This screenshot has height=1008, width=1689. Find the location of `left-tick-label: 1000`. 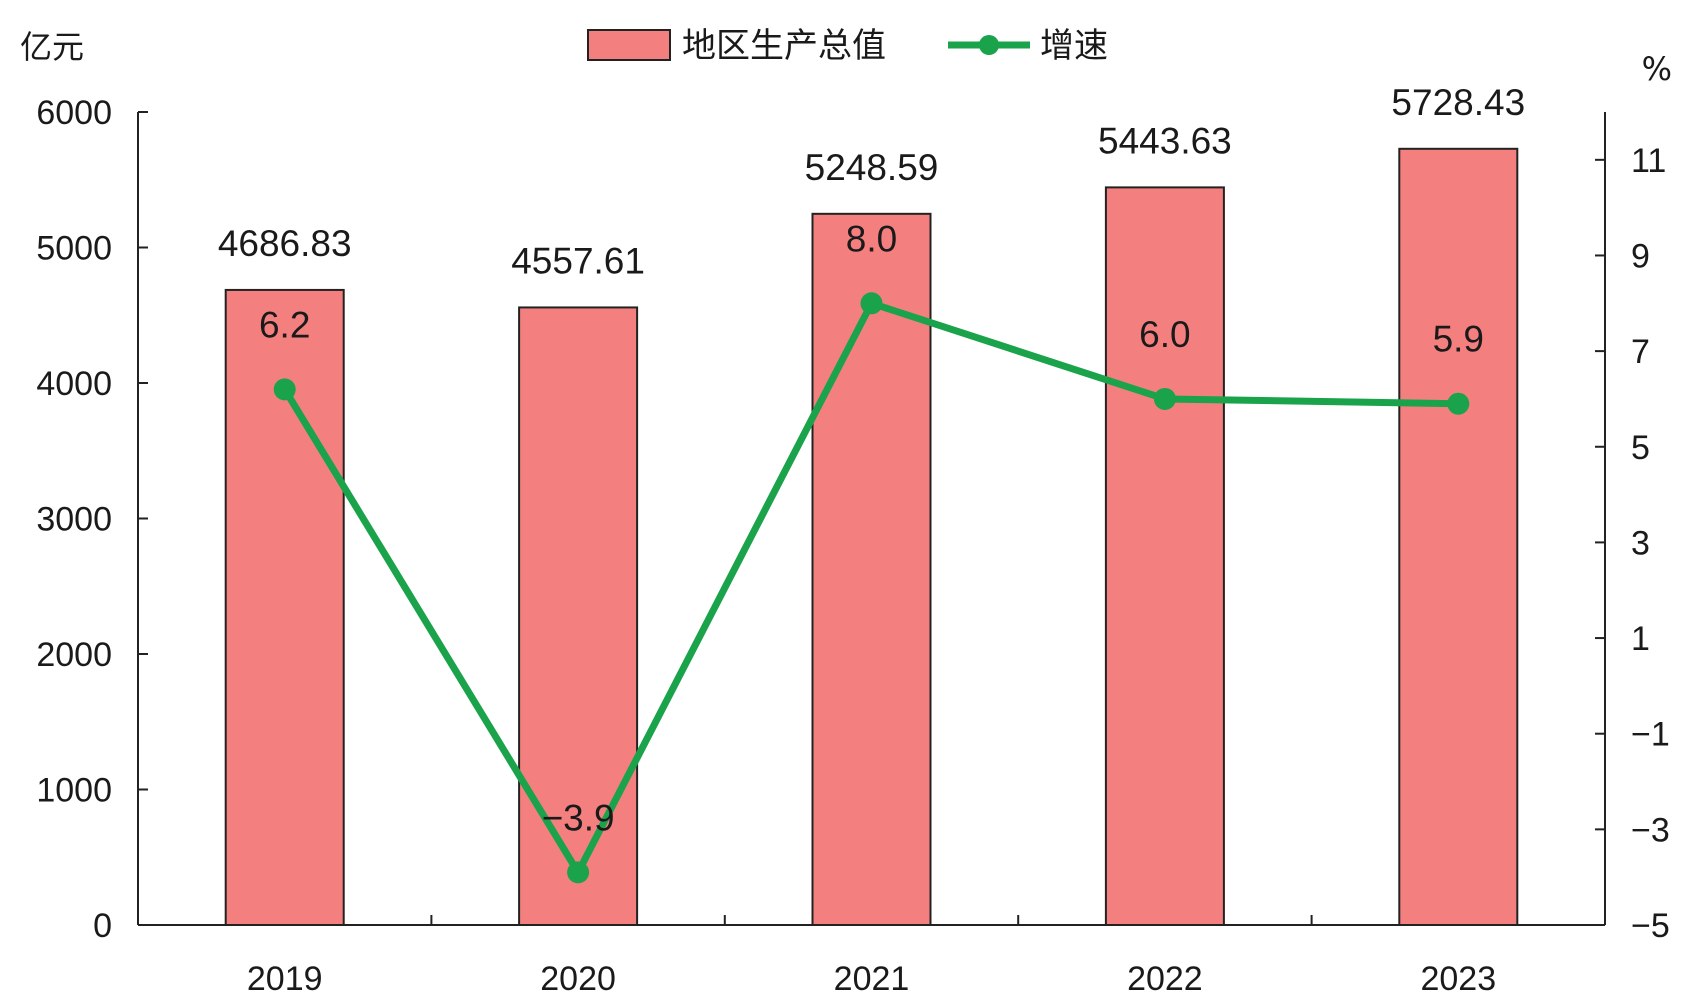

left-tick-label: 1000 is located at coordinates (74, 791).